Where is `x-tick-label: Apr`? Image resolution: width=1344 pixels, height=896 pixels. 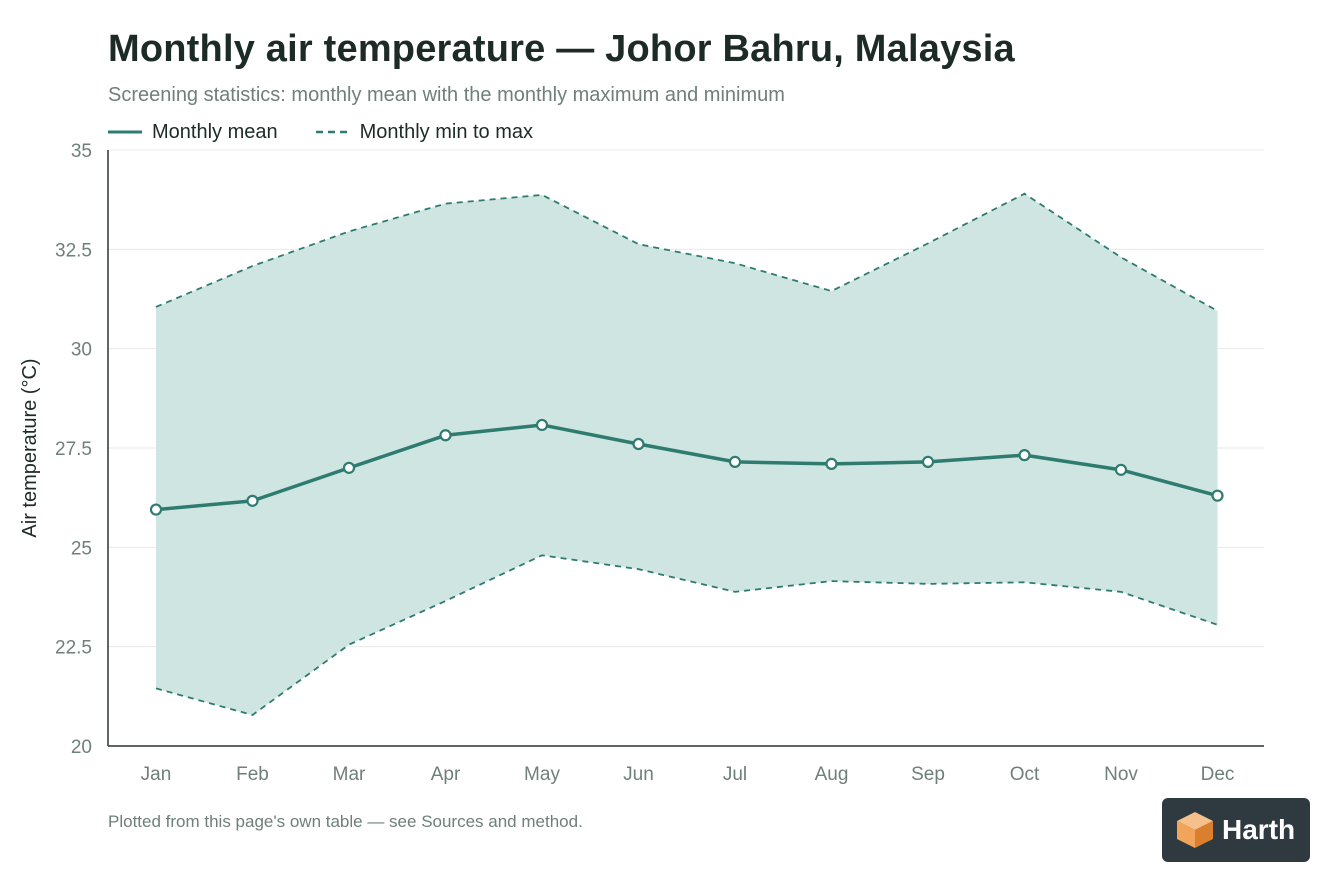
x-tick-label: Apr is located at coordinates (446, 774).